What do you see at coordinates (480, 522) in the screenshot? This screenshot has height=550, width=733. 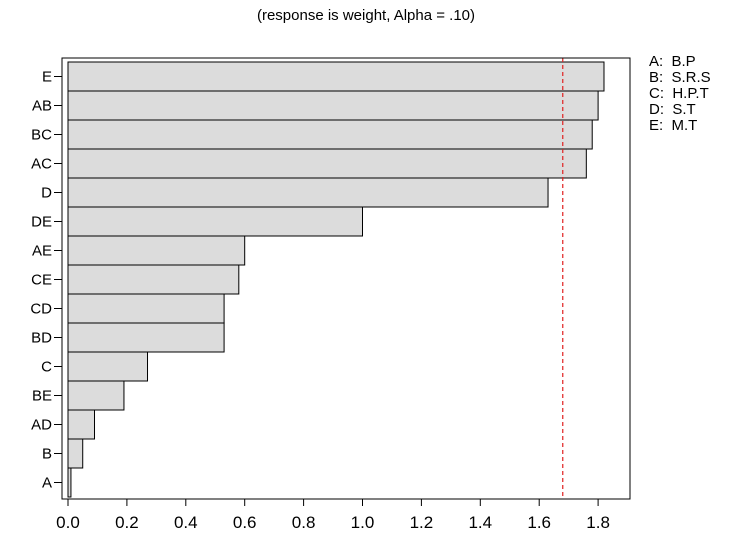 I see `x-tick-label: 1.4` at bounding box center [480, 522].